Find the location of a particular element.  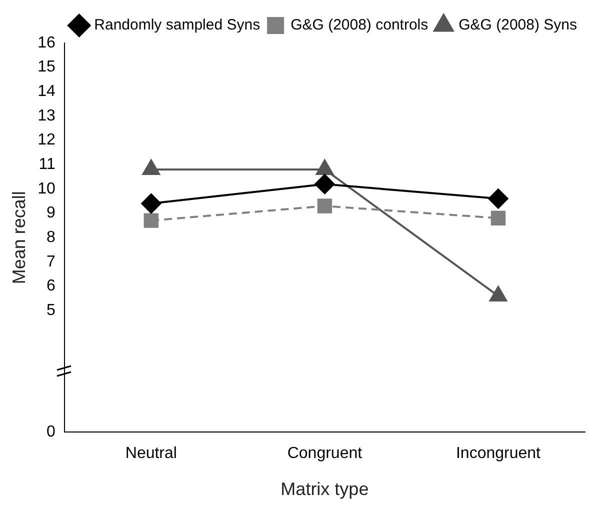

y-tick-label: 0 is located at coordinates (51, 432).